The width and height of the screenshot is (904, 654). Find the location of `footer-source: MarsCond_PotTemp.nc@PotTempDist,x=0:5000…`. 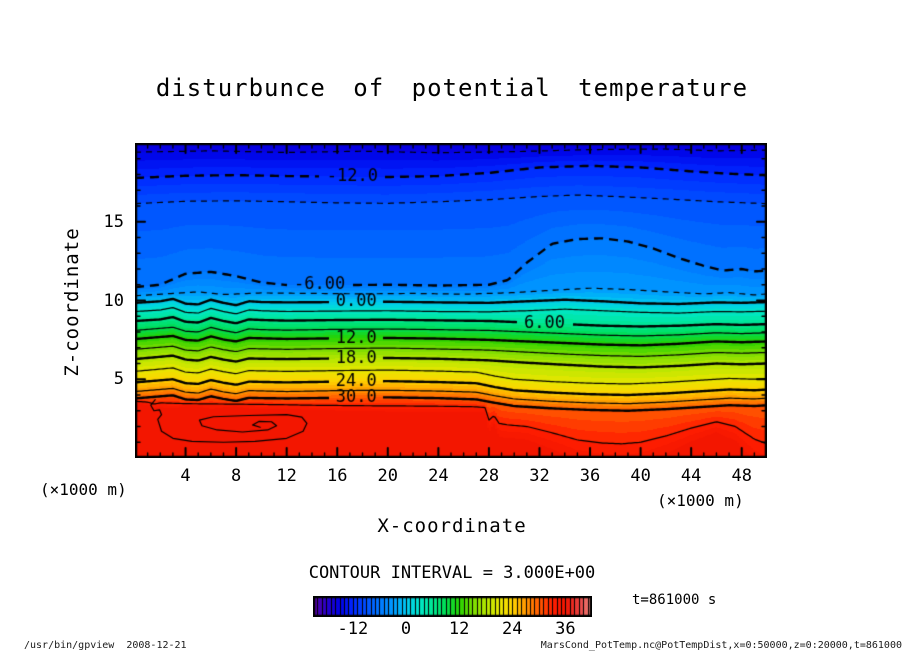

footer-source: MarsCond_PotTemp.nc@PotTempDist,x=0:5000… is located at coordinates (721, 645).